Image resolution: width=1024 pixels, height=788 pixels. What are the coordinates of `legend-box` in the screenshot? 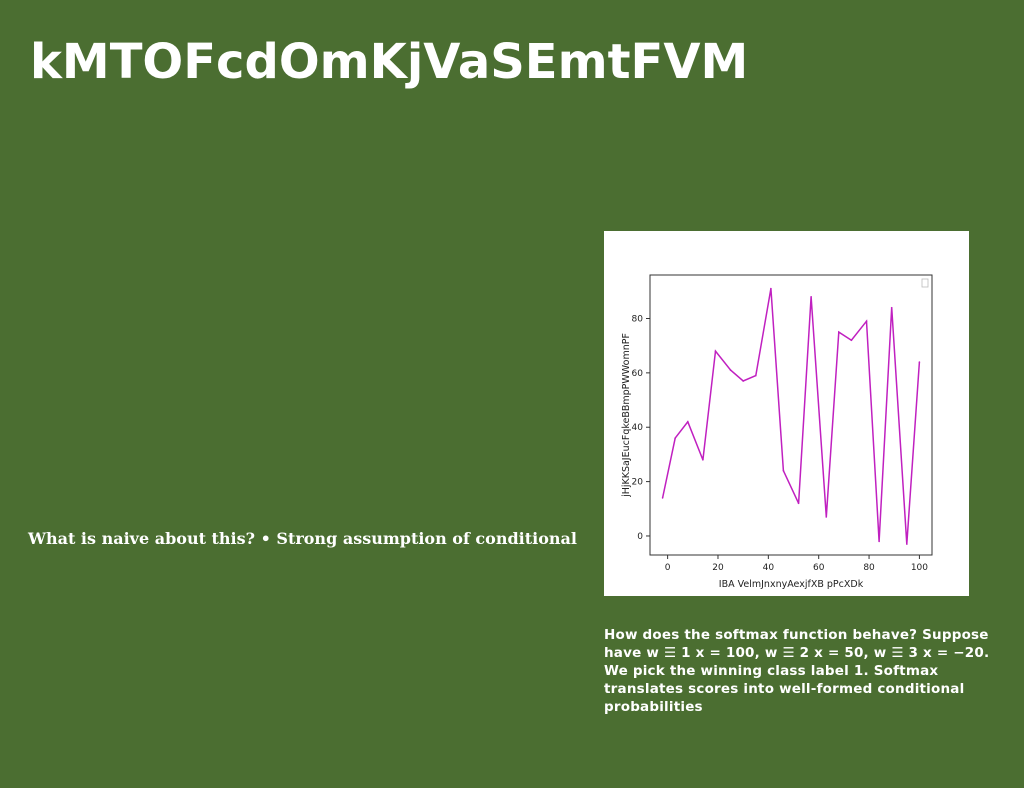 It's located at (925, 283).